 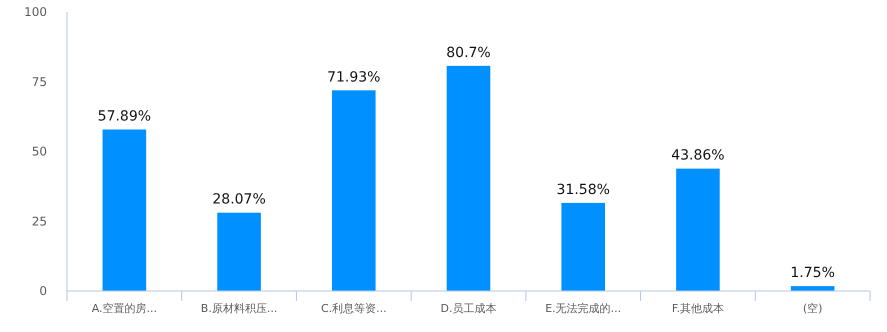 I want to click on y-tick-label: 100, so click(x=35, y=12).